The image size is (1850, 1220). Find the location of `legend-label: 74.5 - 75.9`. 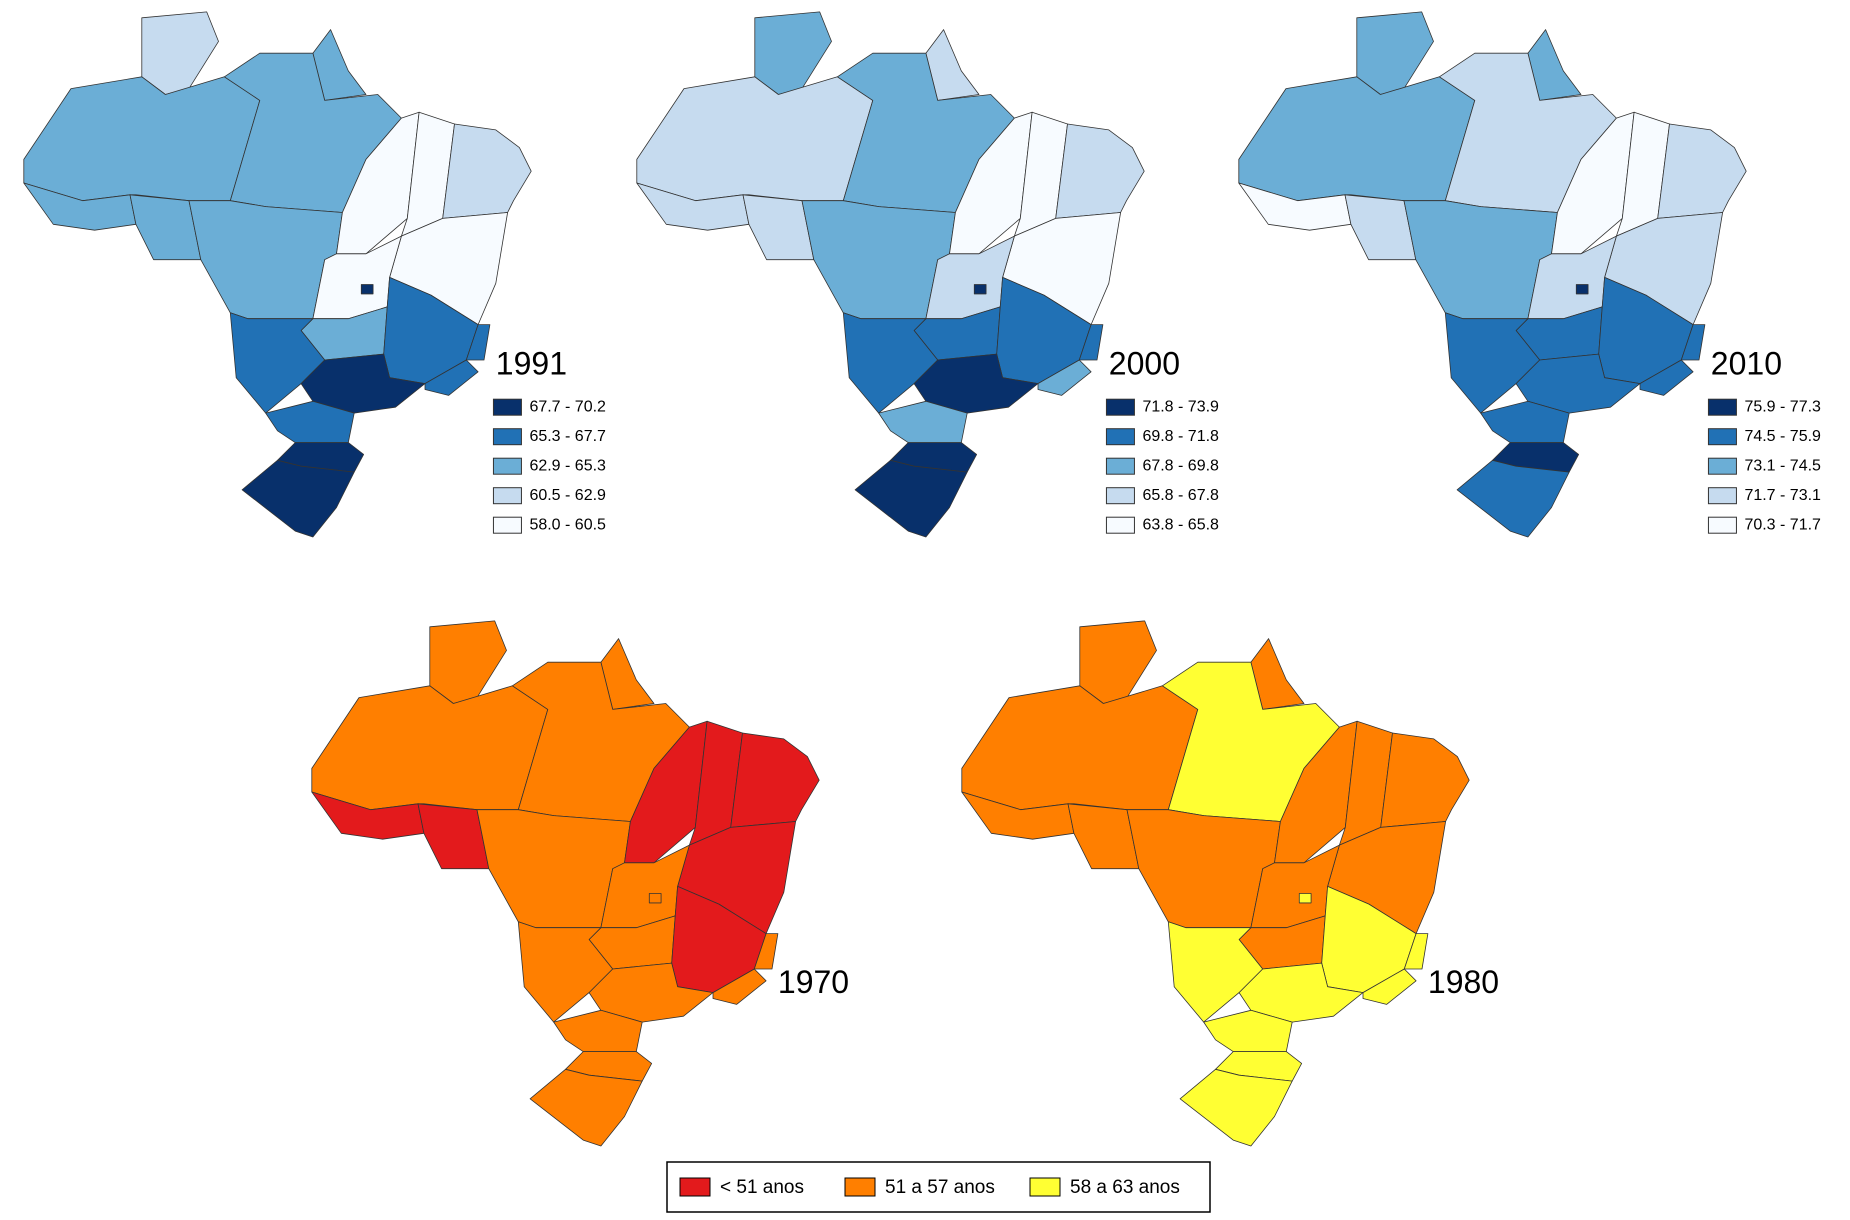

legend-label: 74.5 - 75.9 is located at coordinates (1782, 436).